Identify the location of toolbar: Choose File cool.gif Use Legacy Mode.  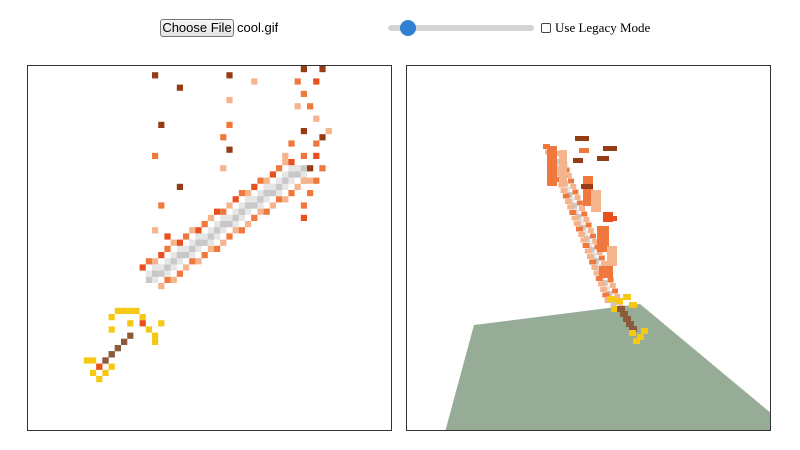
(400, 28).